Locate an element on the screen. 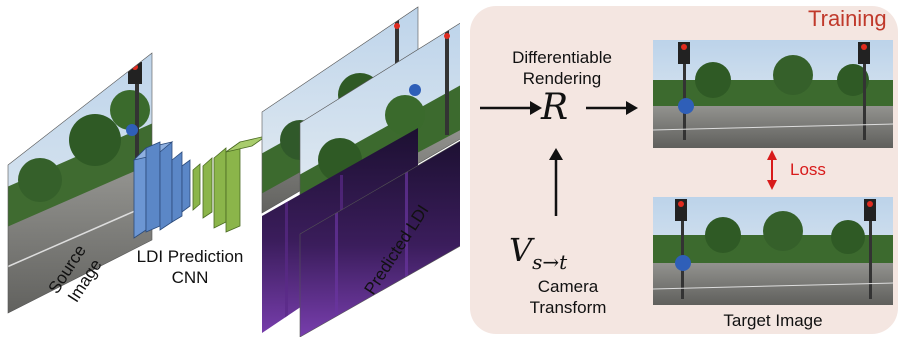 The width and height of the screenshot is (902, 337). transform-subscript: s→t is located at coordinates (550, 262).